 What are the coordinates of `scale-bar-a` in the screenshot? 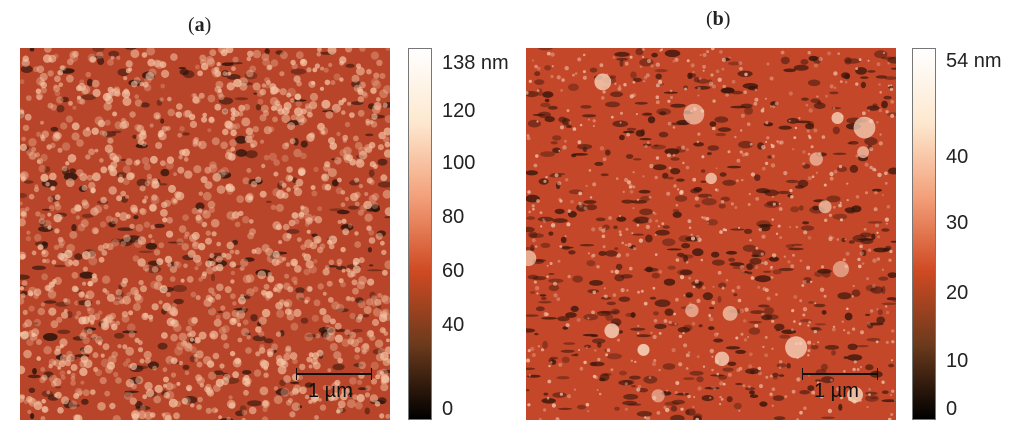 It's located at (334, 374).